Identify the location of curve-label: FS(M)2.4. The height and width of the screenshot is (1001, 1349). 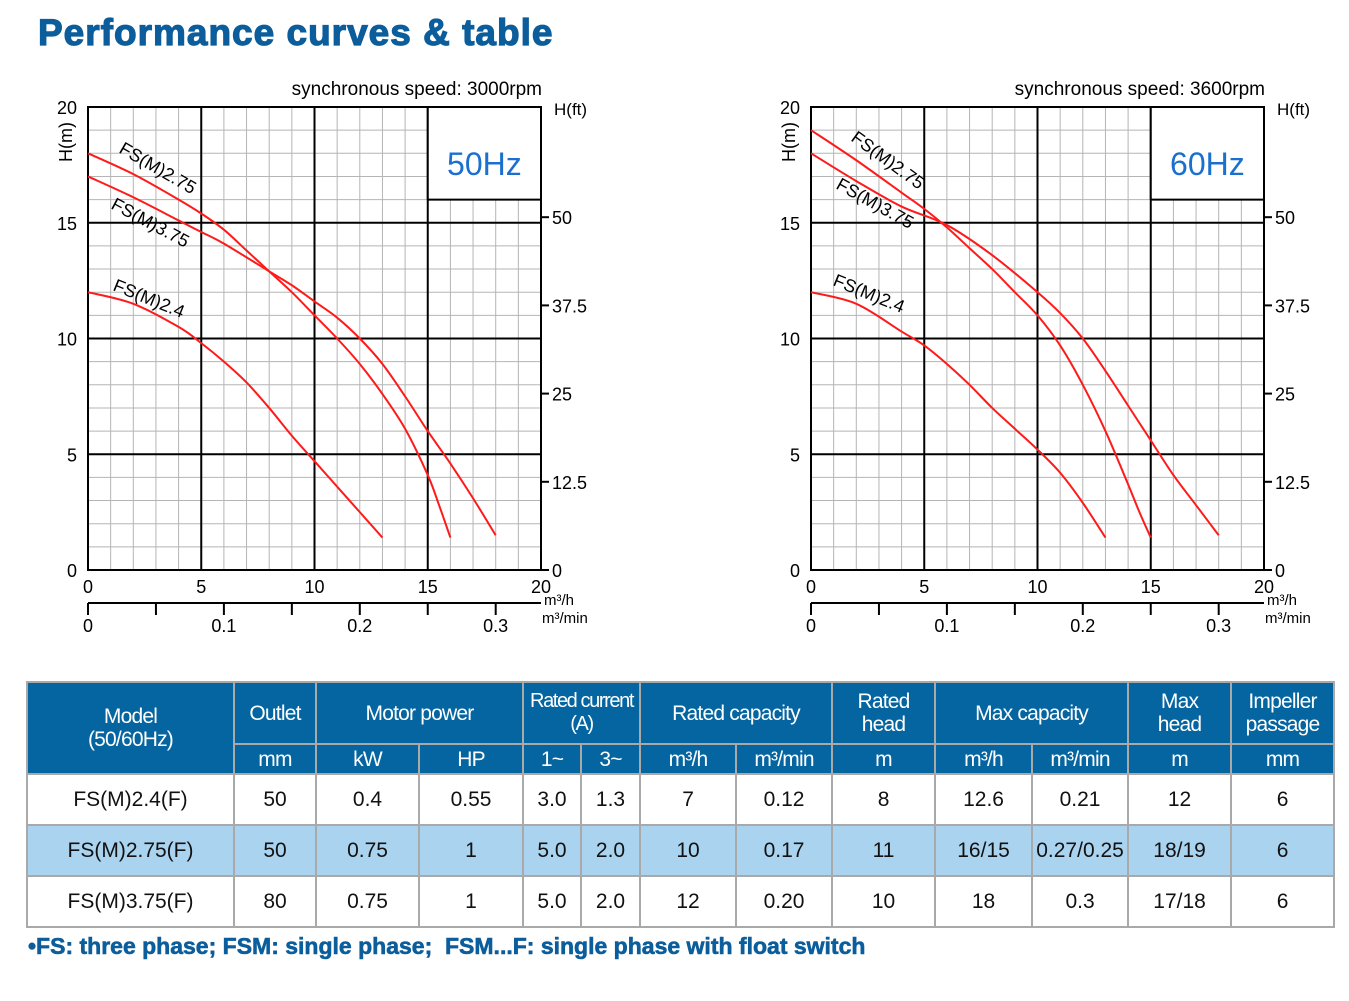
(149, 298).